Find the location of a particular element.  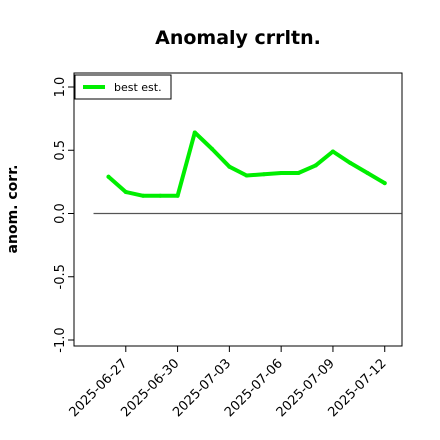

y-axis-label: anom. corr. is located at coordinates (13, 209).